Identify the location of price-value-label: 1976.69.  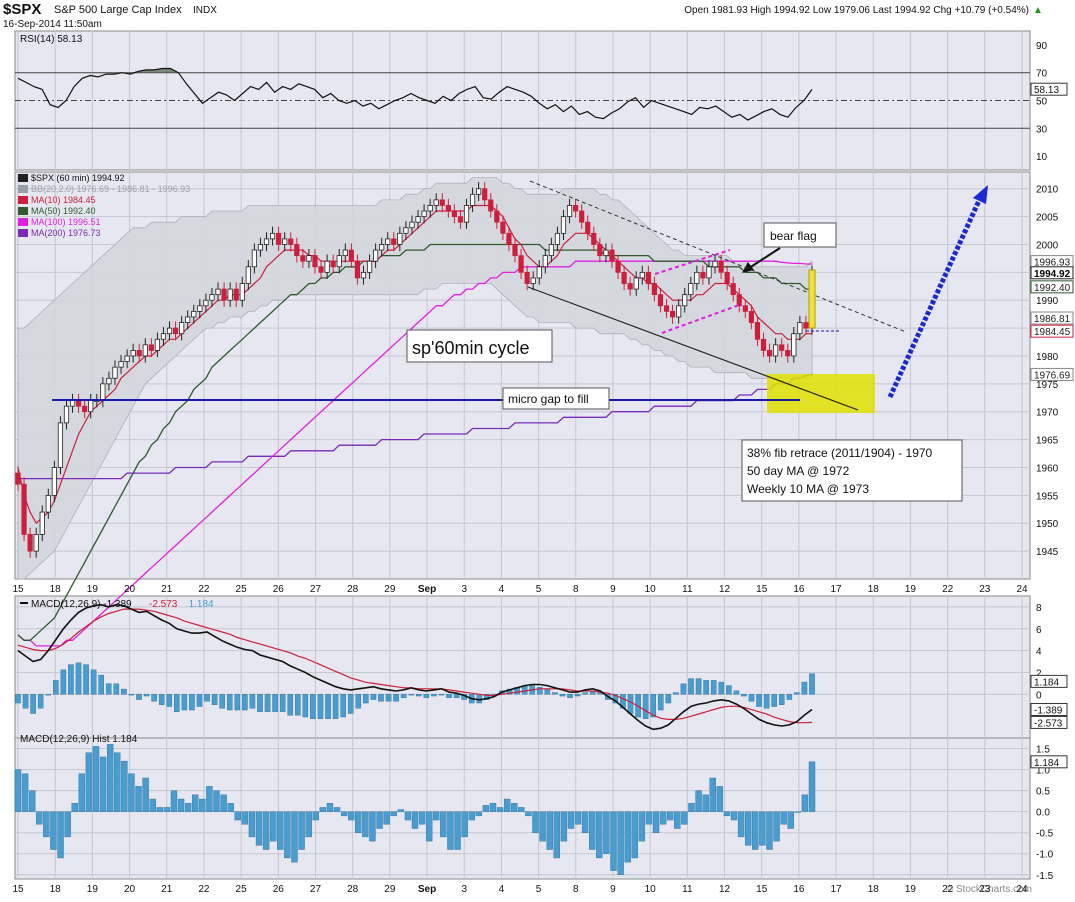
(1052, 375).